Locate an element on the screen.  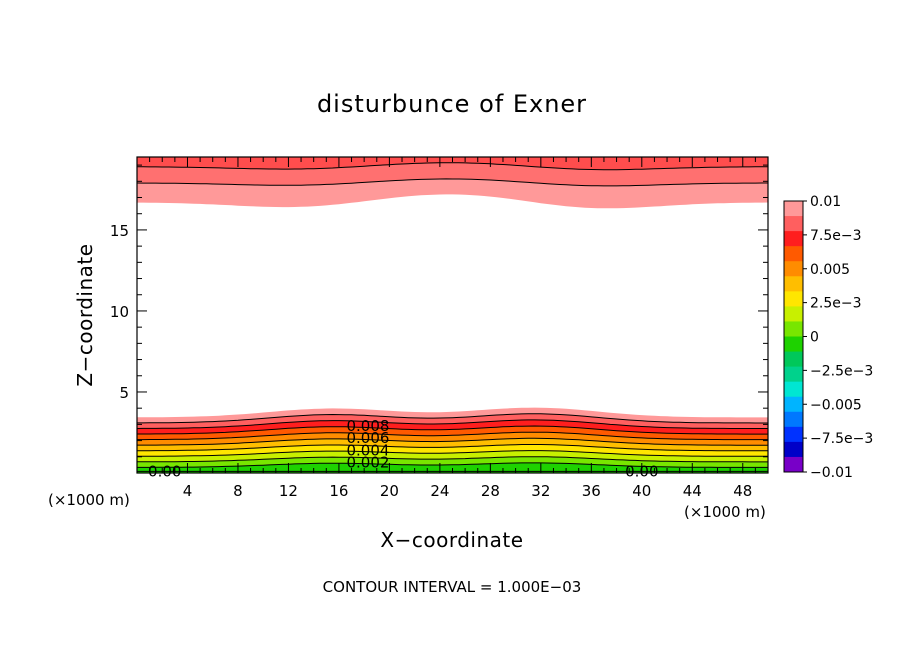
colorbar is located at coordinates (793, 336).